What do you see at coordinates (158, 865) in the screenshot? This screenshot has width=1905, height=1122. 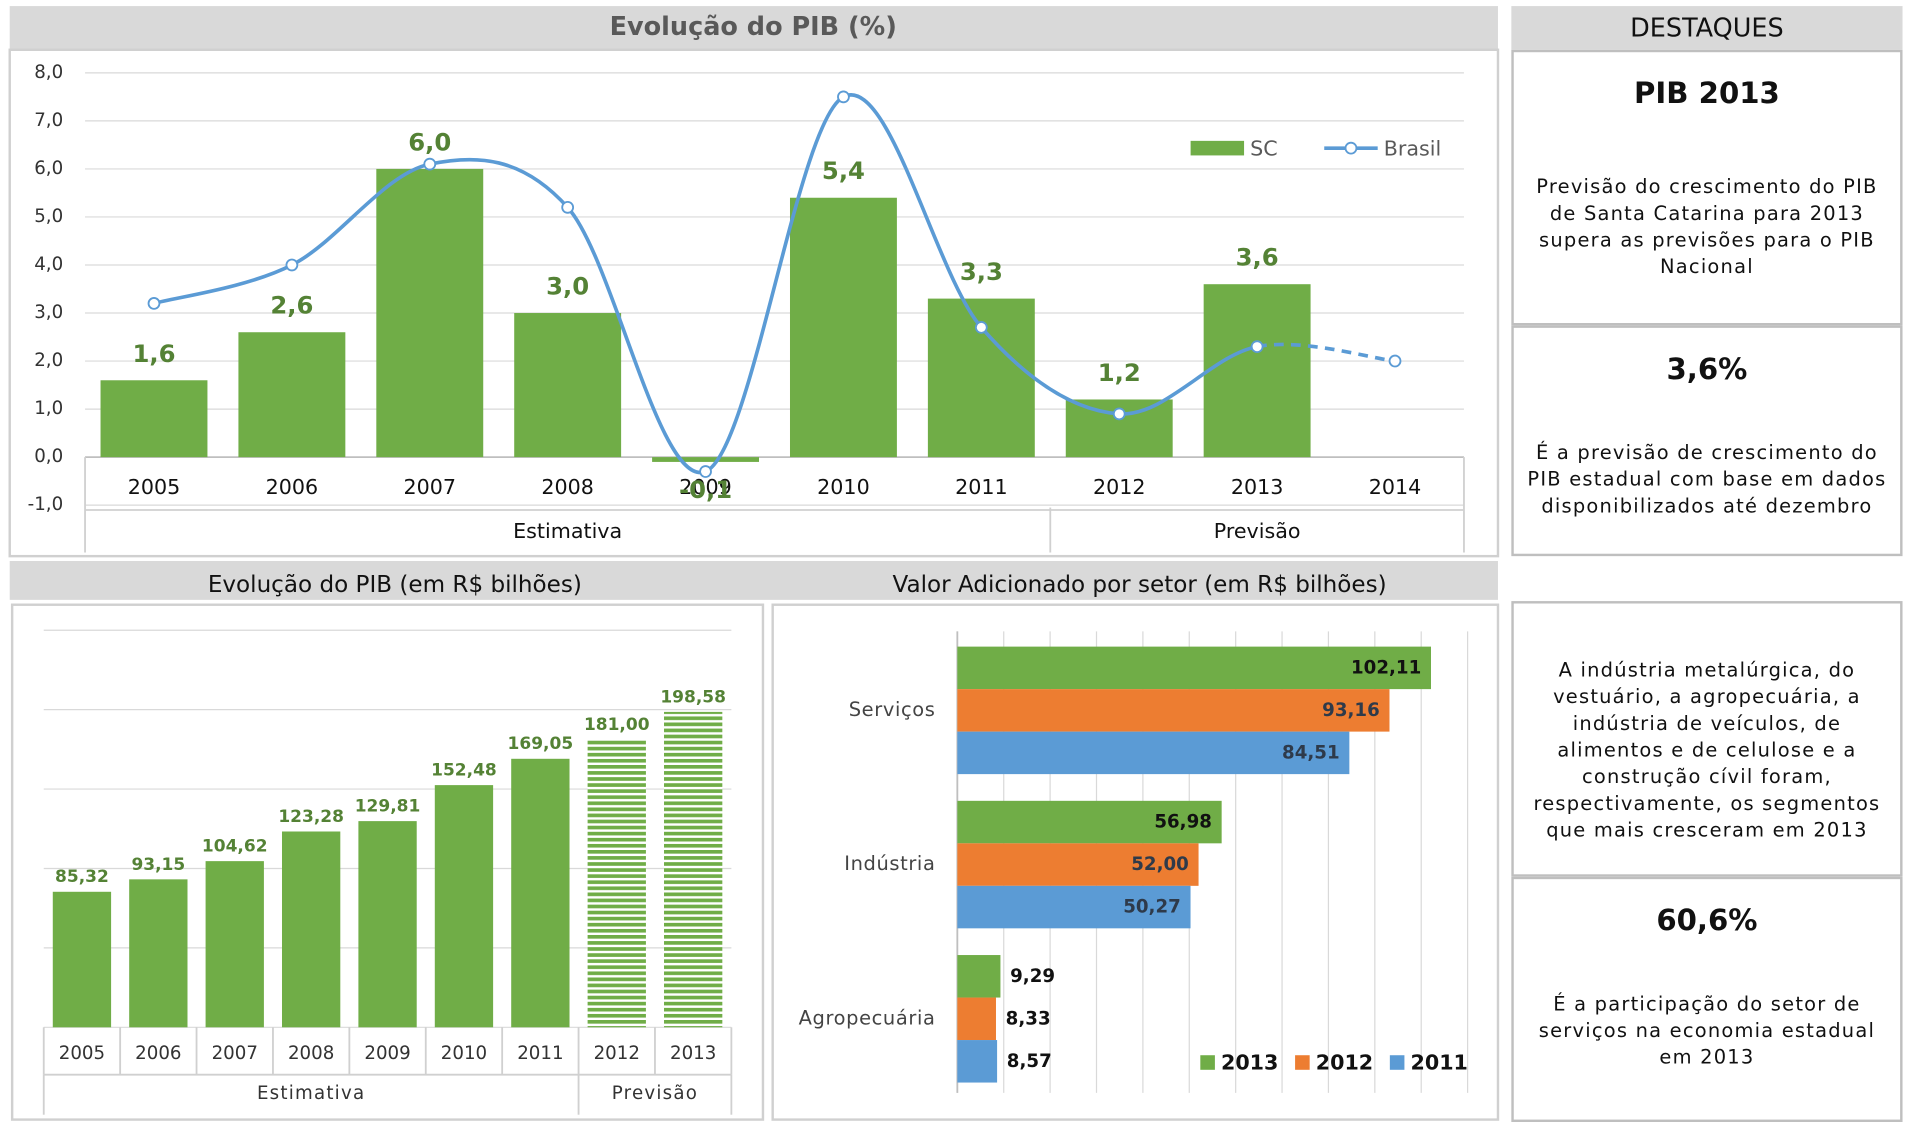 I see `data-label: 93,15` at bounding box center [158, 865].